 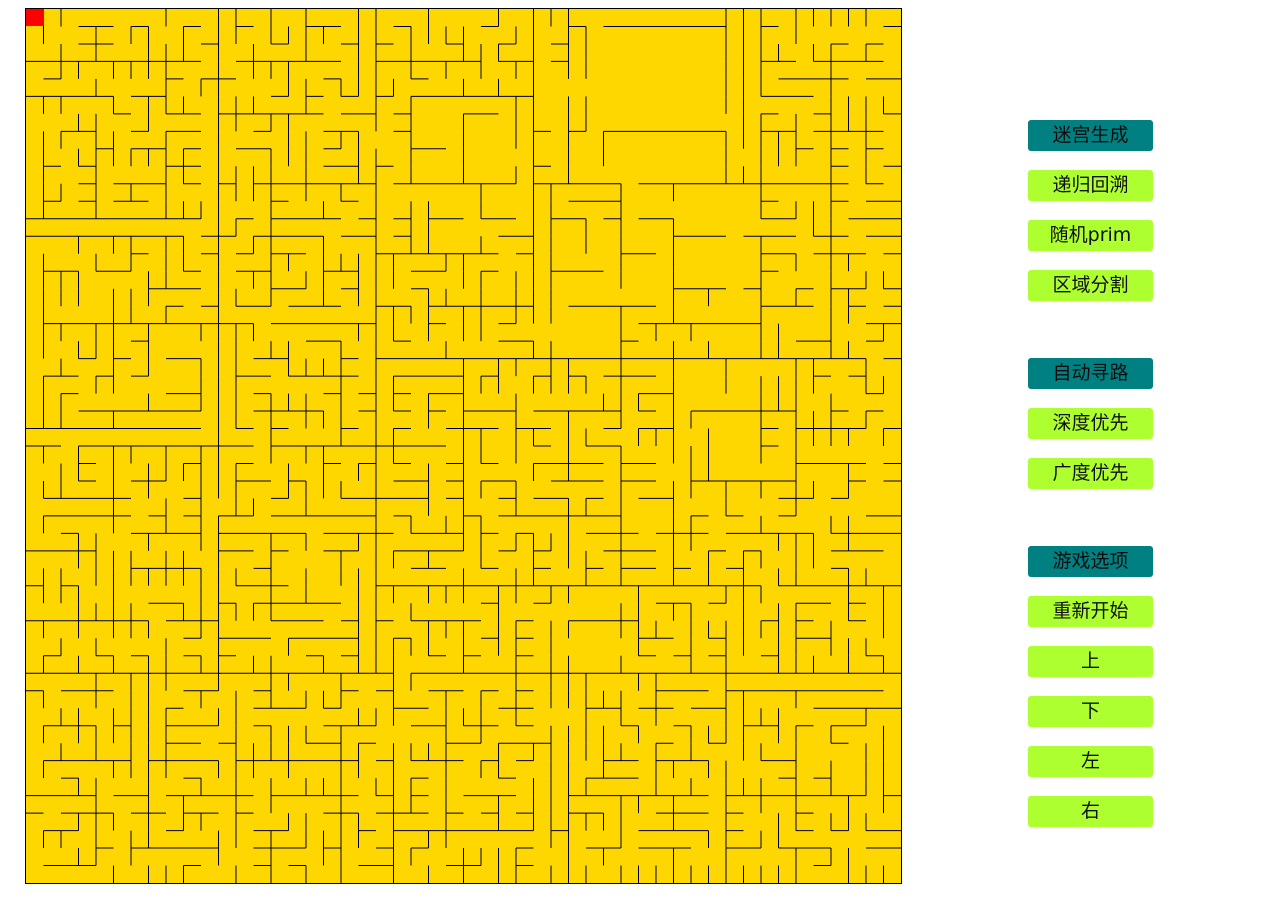 What do you see at coordinates (1090, 761) in the screenshot?
I see `move-left-button: 左` at bounding box center [1090, 761].